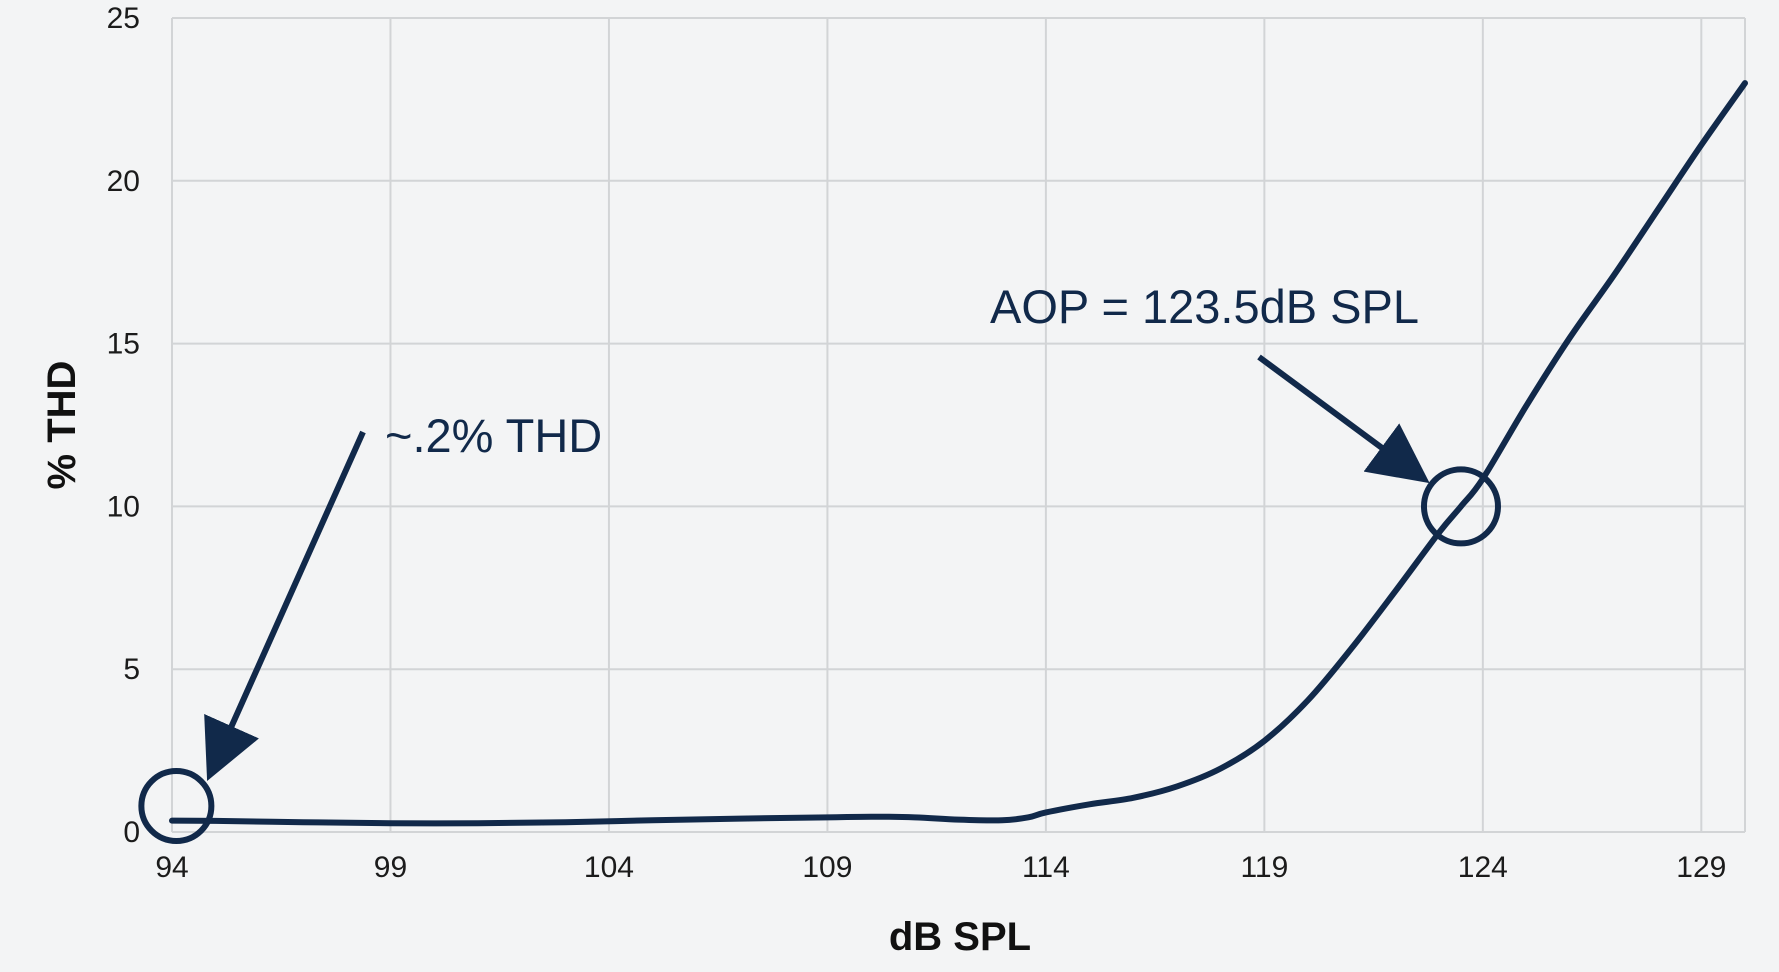 This screenshot has height=972, width=1779. Describe the element at coordinates (1483, 867) in the screenshot. I see `x-tick-label: 124` at that location.